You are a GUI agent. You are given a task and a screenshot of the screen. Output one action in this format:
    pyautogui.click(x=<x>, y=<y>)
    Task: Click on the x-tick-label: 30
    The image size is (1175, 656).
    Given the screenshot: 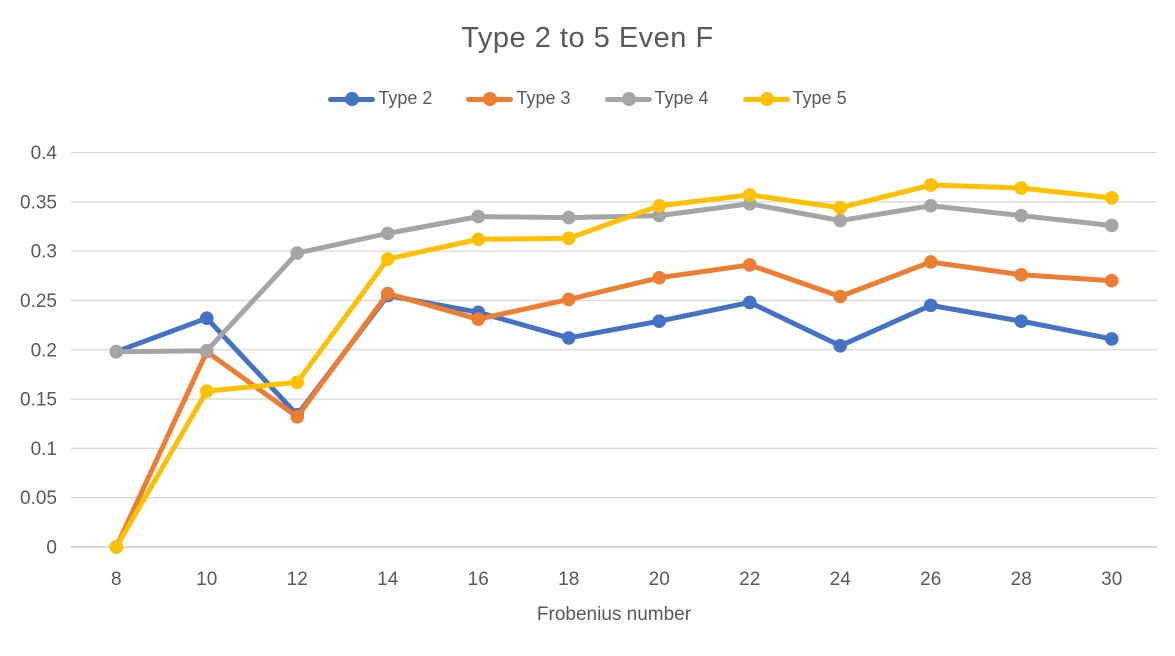 What is the action you would take?
    pyautogui.click(x=1111, y=579)
    